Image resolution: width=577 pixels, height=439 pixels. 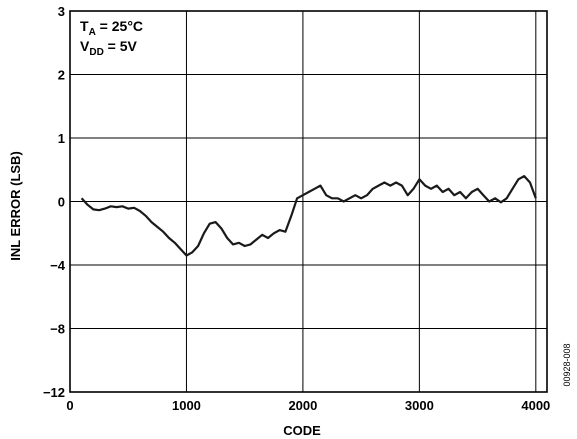 What do you see at coordinates (61, 11) in the screenshot?
I see `y-tick-label: 3` at bounding box center [61, 11].